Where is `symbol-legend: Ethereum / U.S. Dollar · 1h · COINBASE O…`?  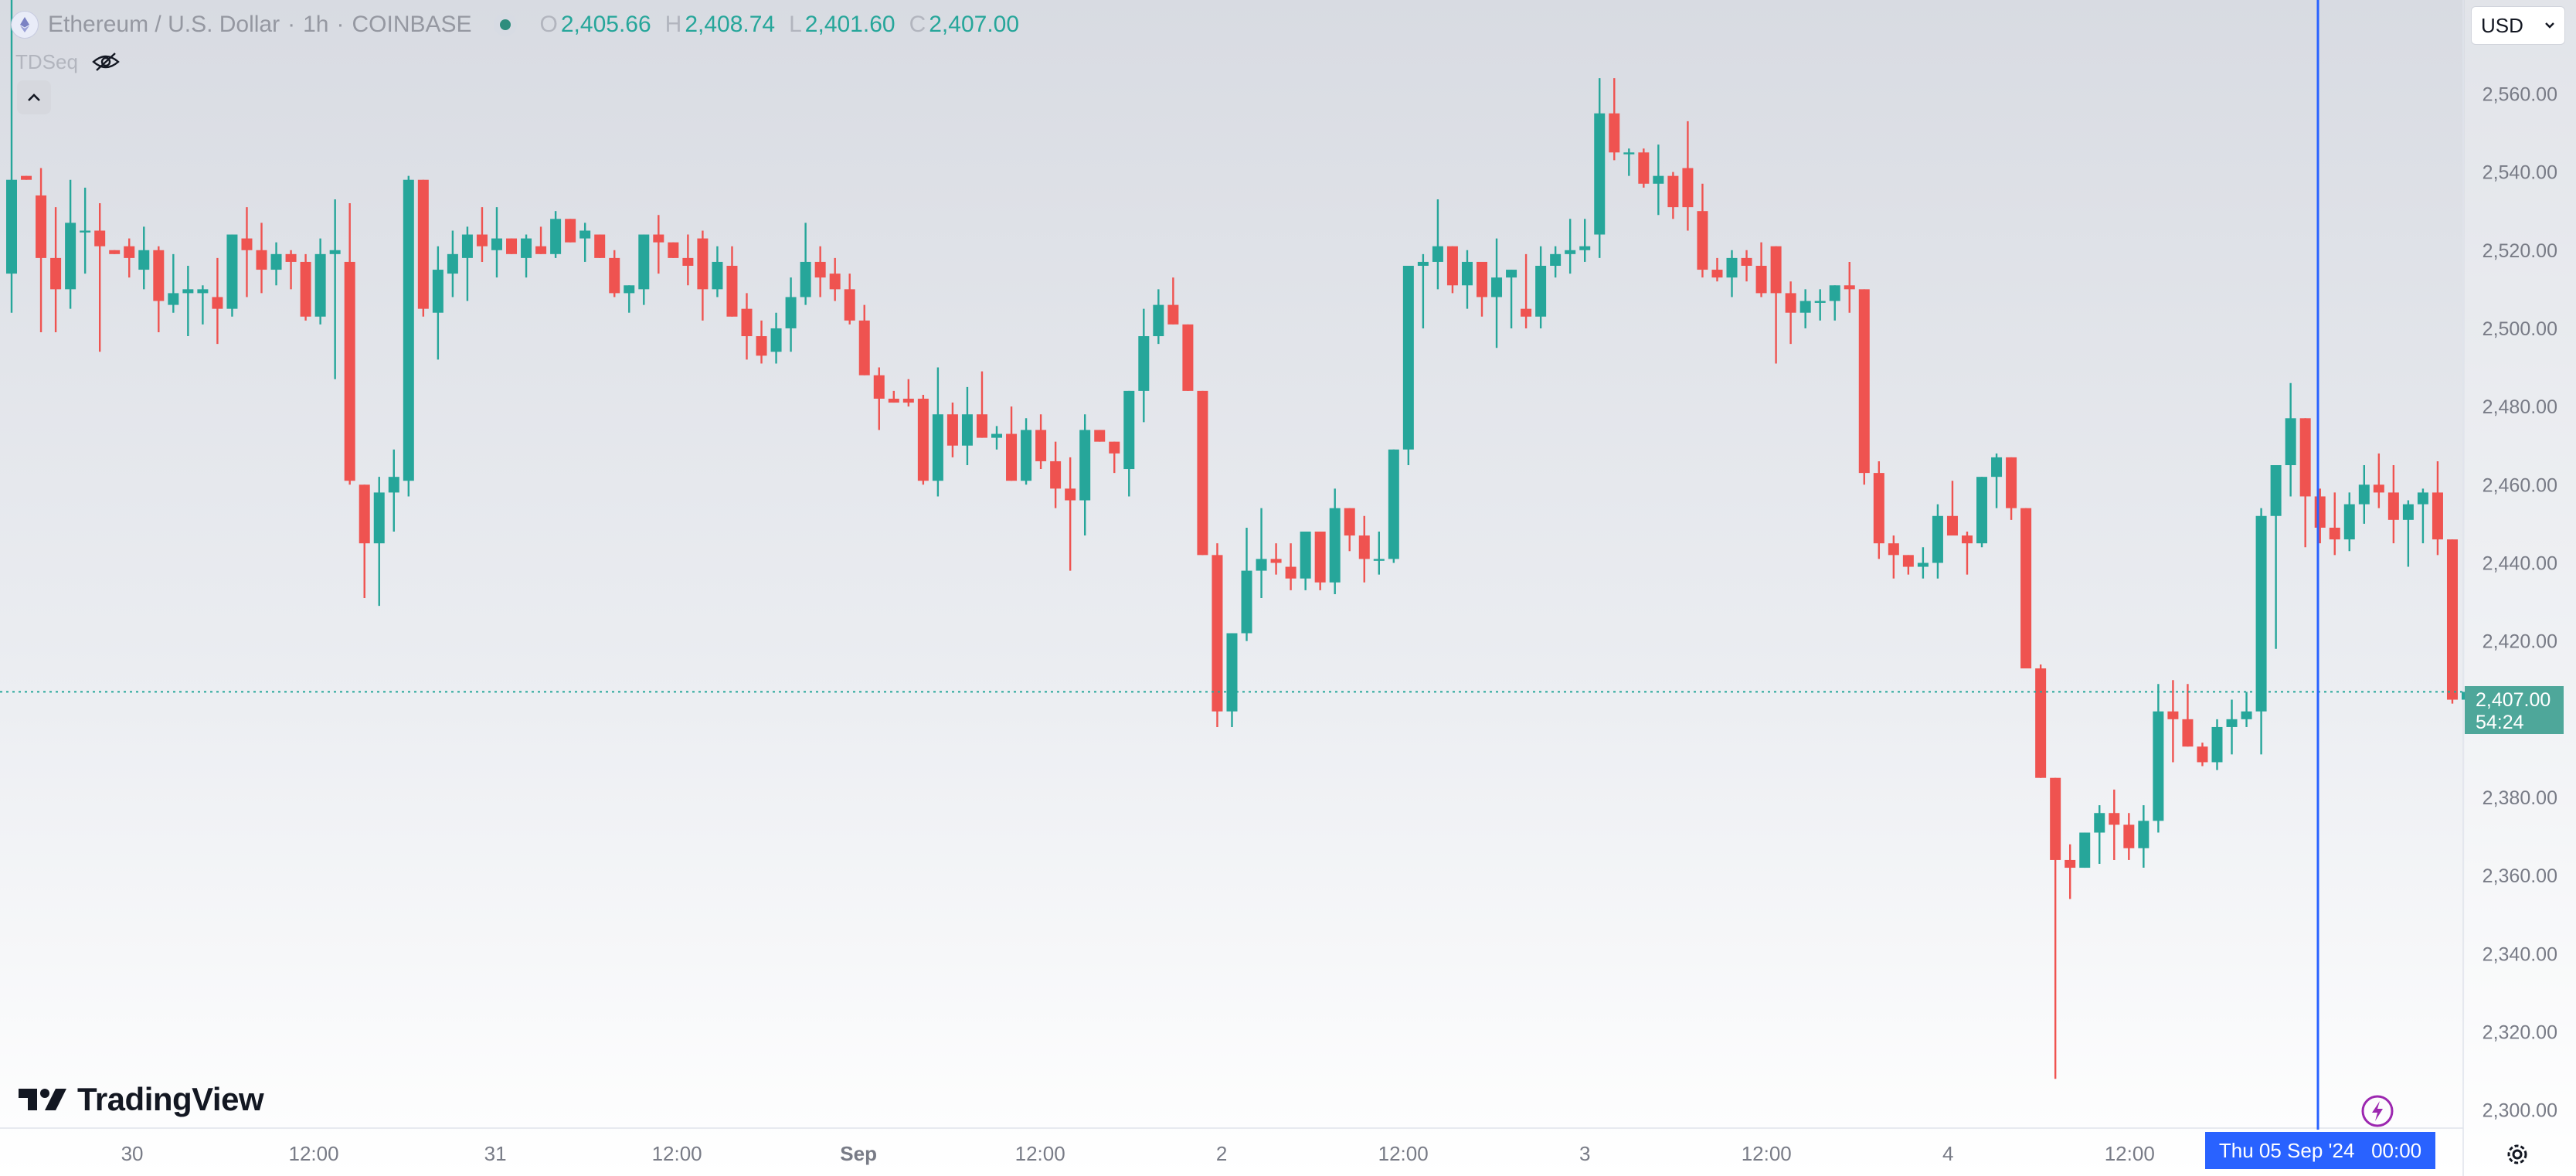
symbol-legend: Ethereum / U.S. Dollar · 1h · COINBASE O… is located at coordinates (515, 25).